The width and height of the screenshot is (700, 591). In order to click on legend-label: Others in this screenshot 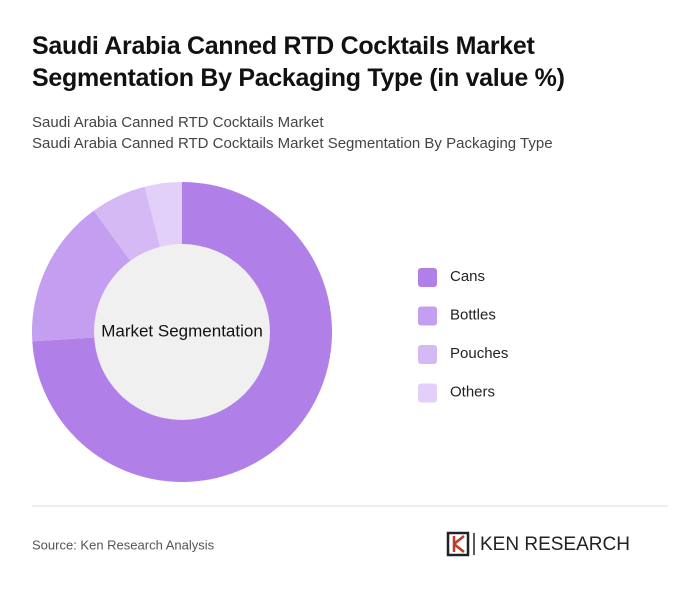, I will do `click(472, 391)`.